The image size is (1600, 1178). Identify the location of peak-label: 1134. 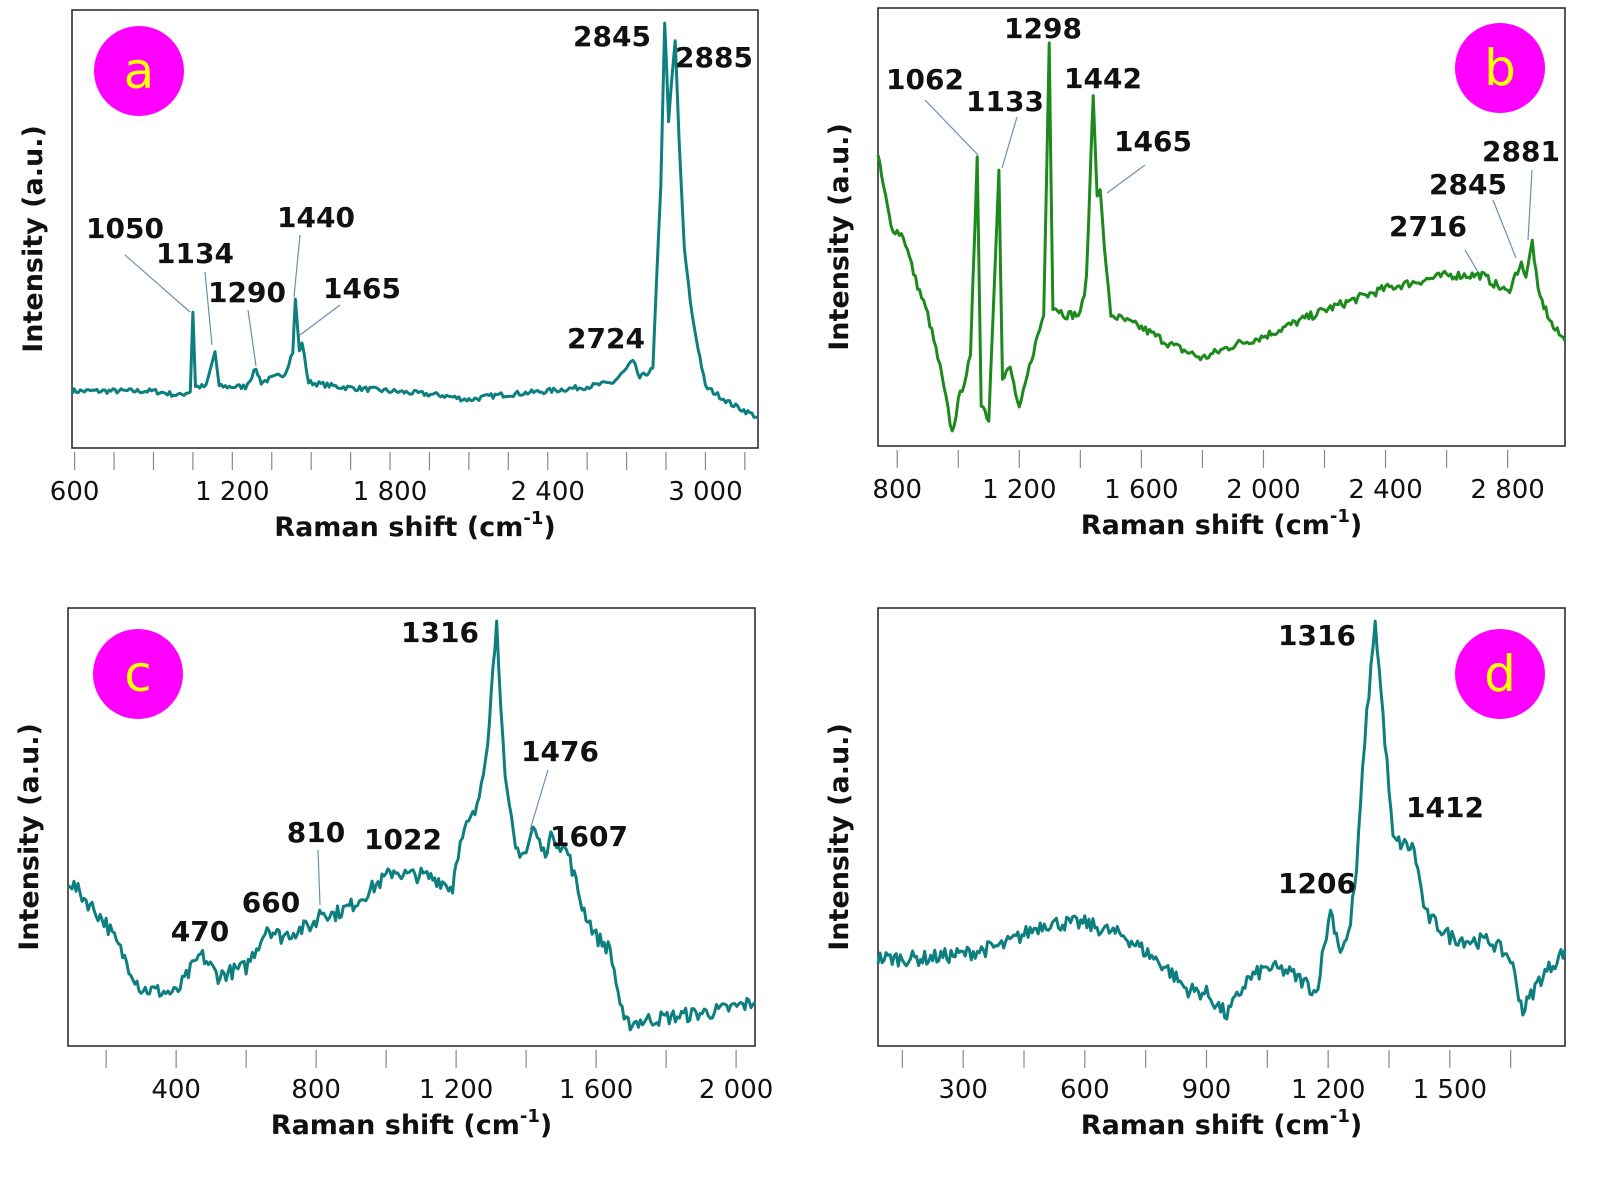
(195, 253).